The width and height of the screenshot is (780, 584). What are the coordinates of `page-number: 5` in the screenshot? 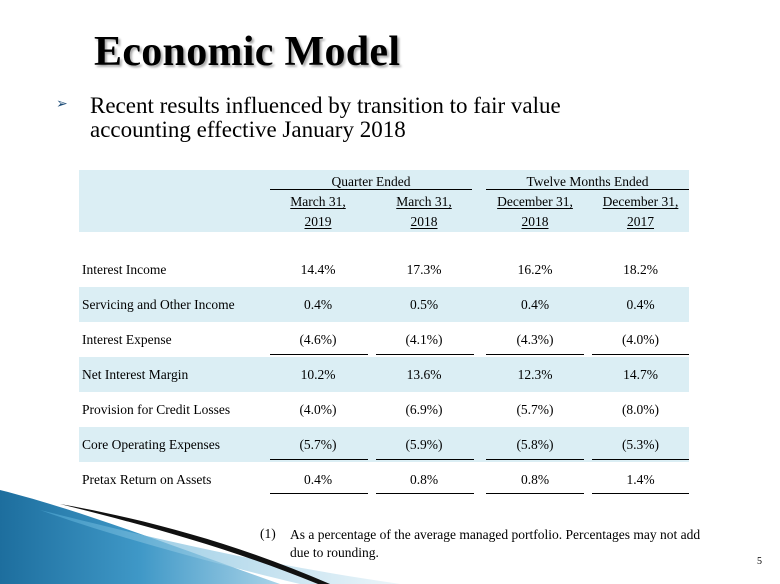 It's located at (759, 561).